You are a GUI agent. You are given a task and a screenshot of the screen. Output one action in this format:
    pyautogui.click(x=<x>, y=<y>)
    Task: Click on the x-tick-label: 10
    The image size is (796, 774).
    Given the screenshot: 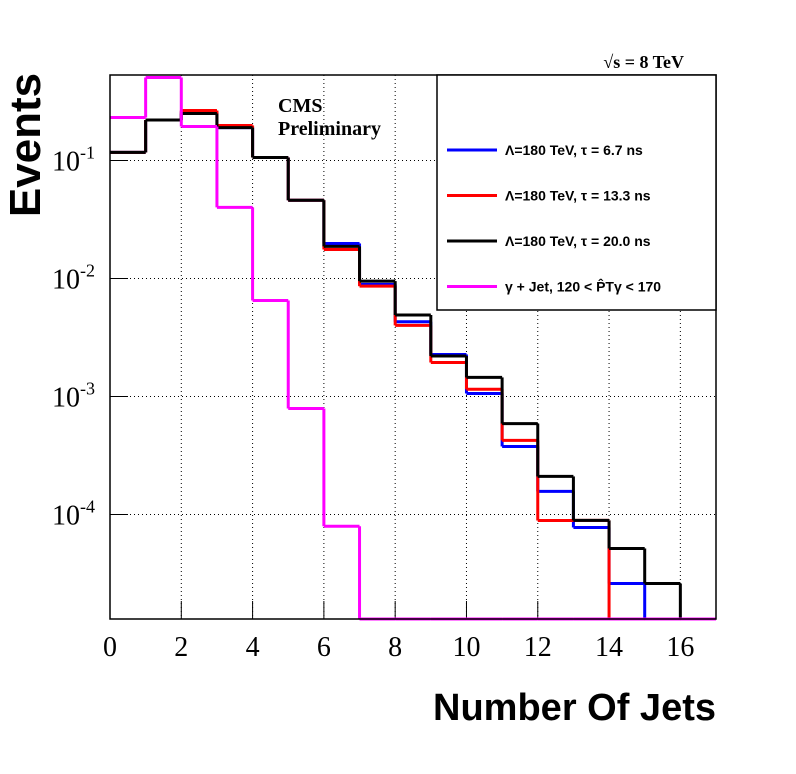 What is the action you would take?
    pyautogui.click(x=466, y=647)
    